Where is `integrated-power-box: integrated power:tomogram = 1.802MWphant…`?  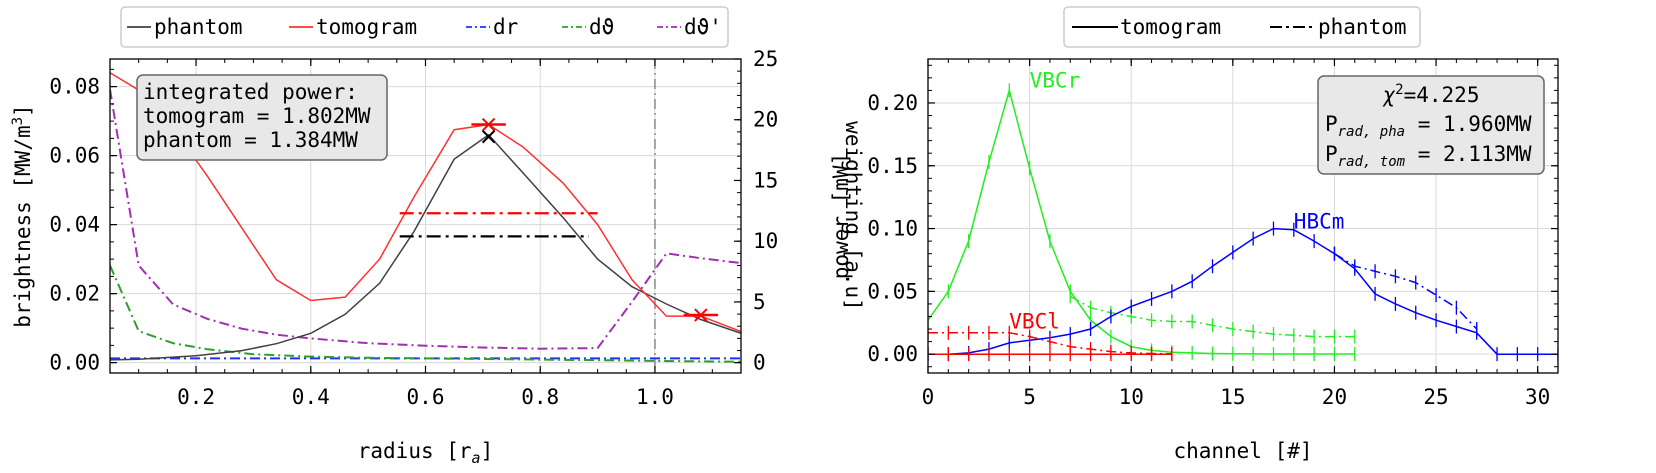
integrated-power-box: integrated power:tomogram = 1.802MWphant… is located at coordinates (262, 117).